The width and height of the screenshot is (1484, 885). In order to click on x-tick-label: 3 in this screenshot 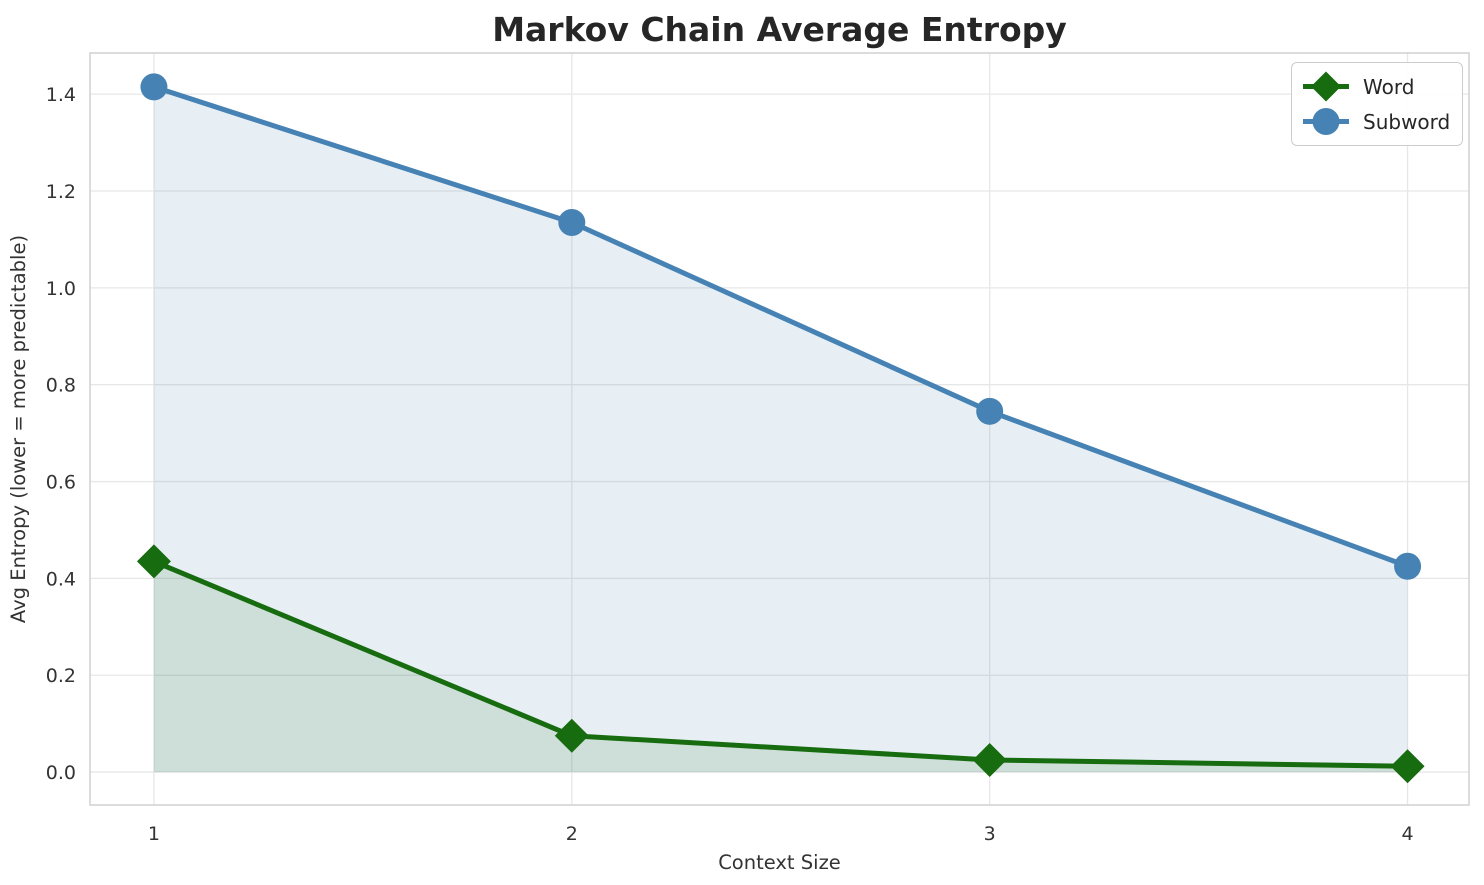, I will do `click(990, 834)`.